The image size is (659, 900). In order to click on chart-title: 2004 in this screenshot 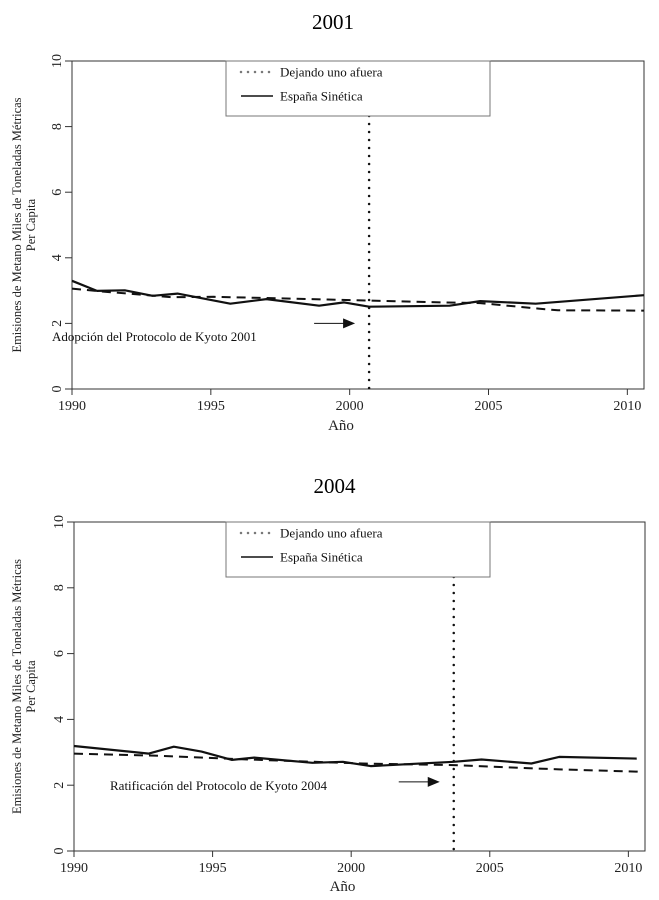, I will do `click(335, 486)`.